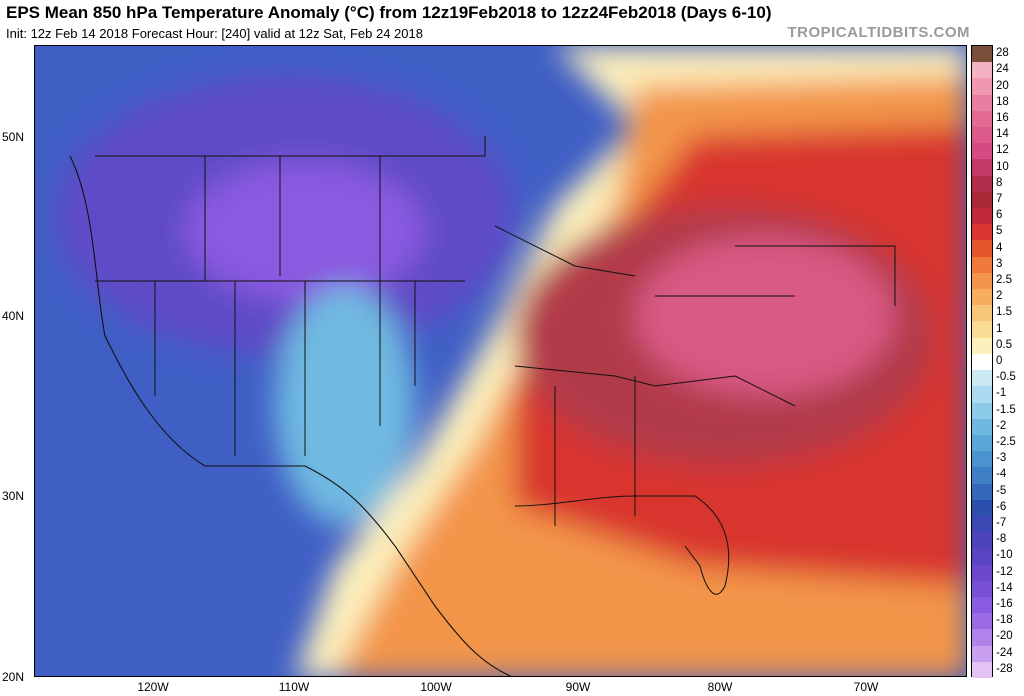 Image resolution: width=1024 pixels, height=696 pixels. What do you see at coordinates (999, 182) in the screenshot?
I see `colorbar-label: 8` at bounding box center [999, 182].